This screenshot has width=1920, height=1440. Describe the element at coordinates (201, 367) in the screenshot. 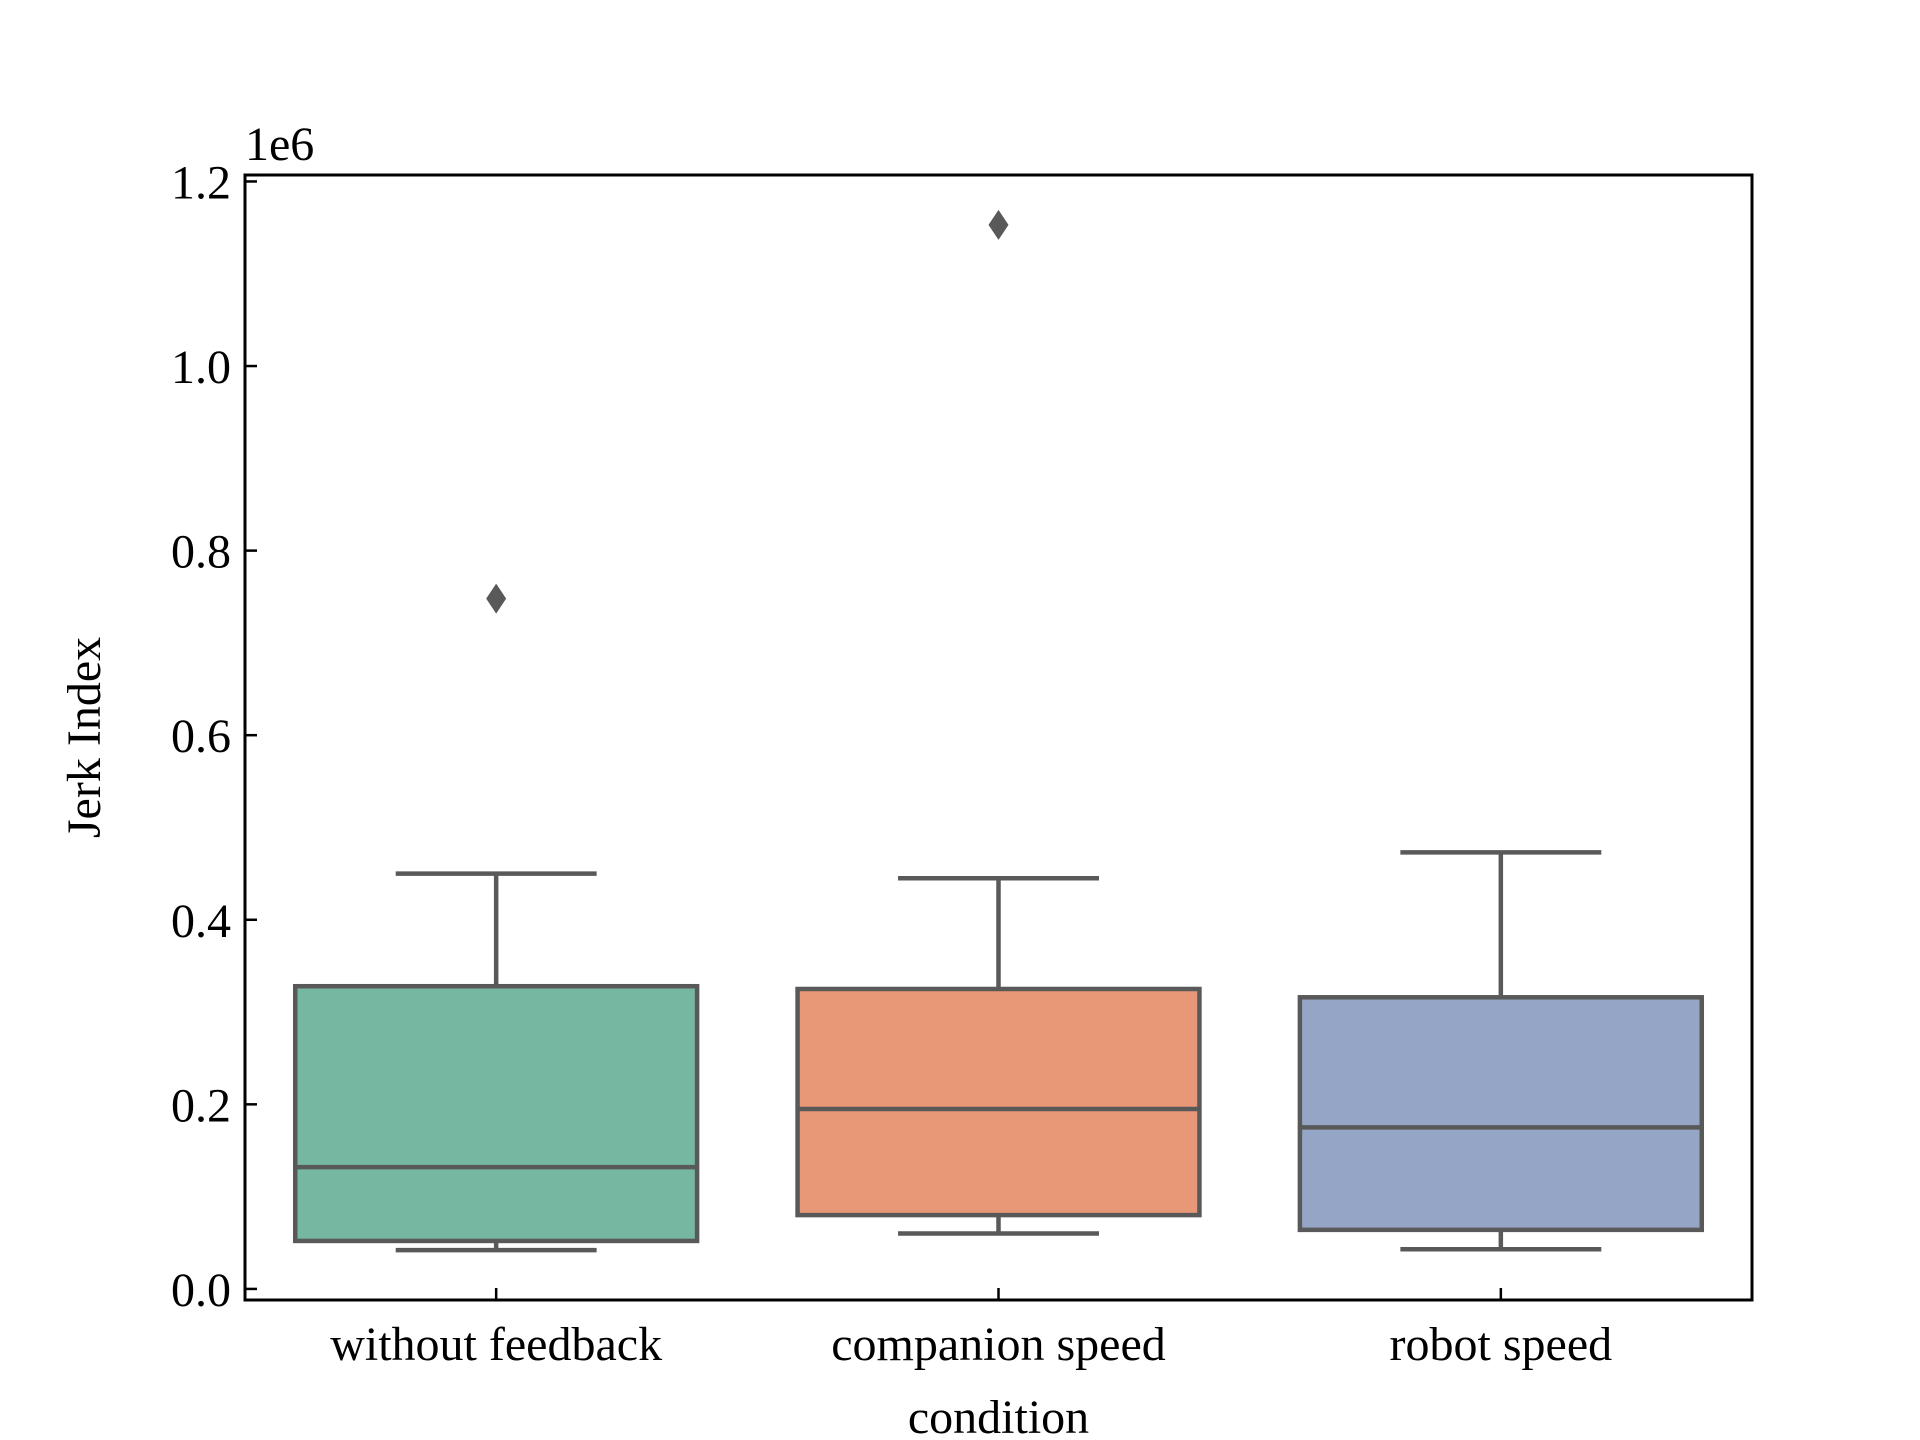

I see `y-tick-label: 1.0` at that location.